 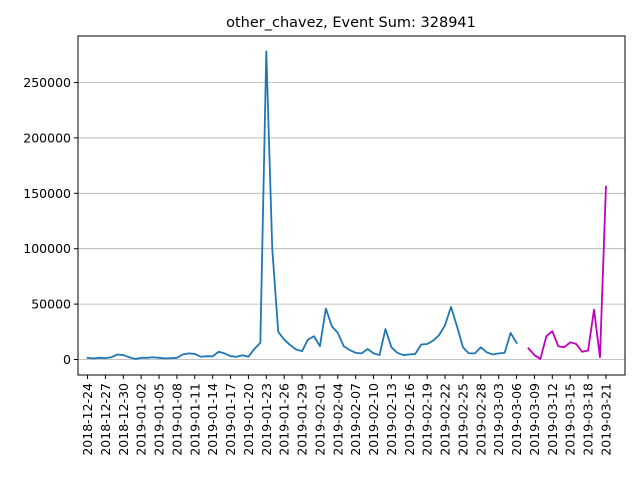 I want to click on x-tick-label: 2019-02-25, so click(x=462, y=419).